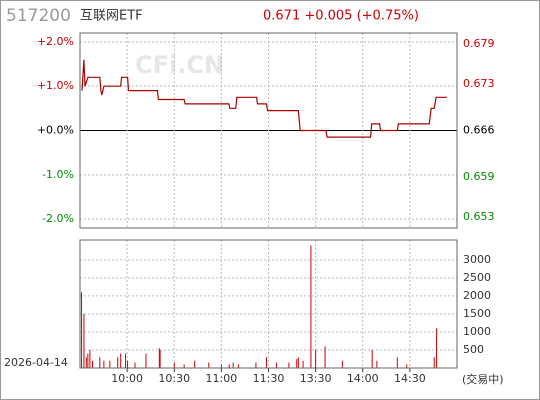 The width and height of the screenshot is (540, 400). I want to click on watermark: CFi.CN, so click(179, 65).